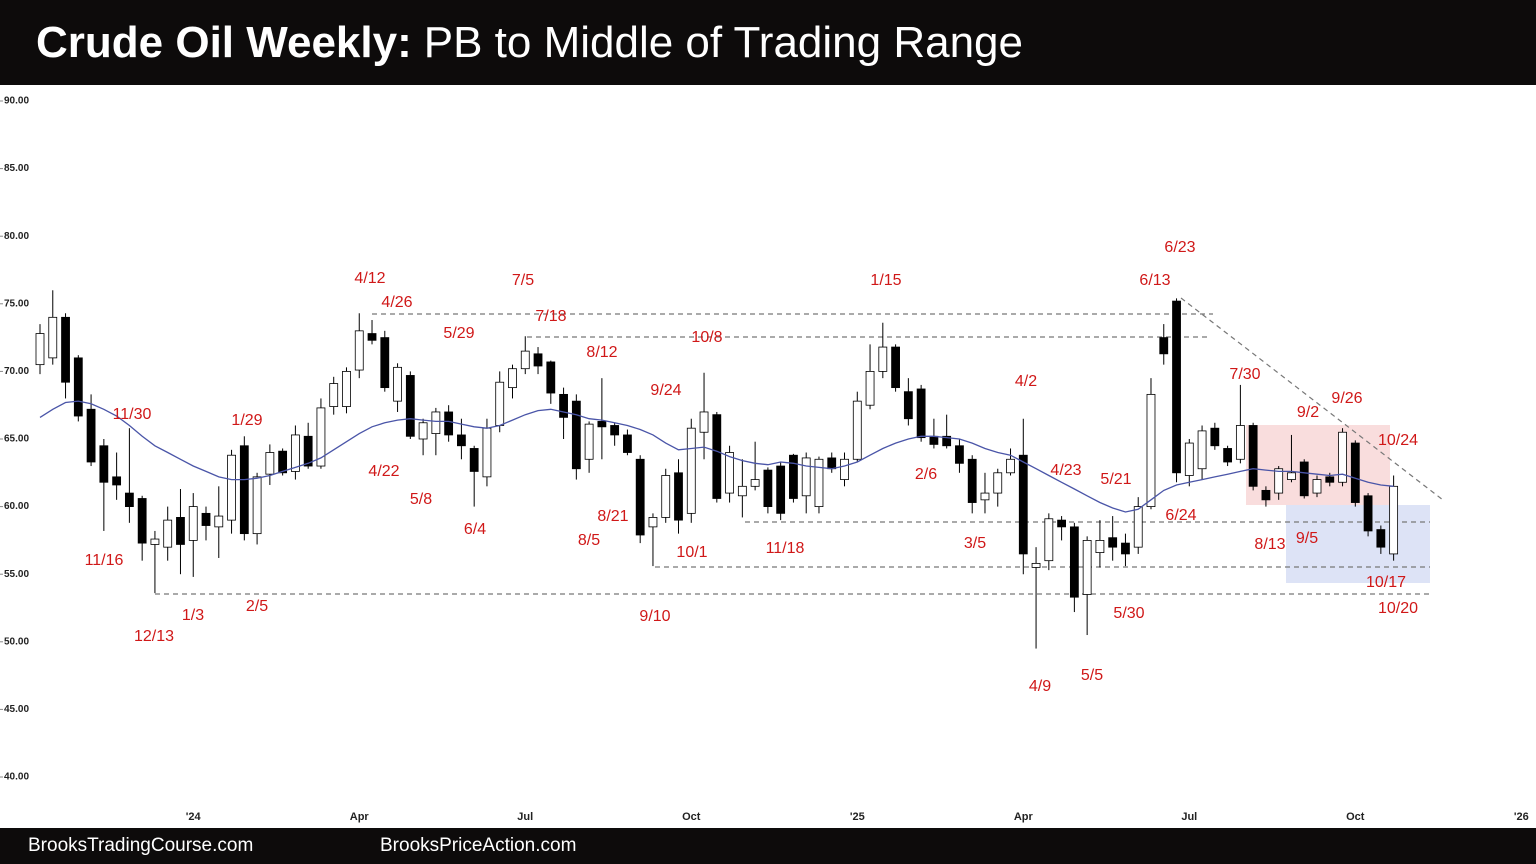 This screenshot has height=864, width=1536. What do you see at coordinates (550, 316) in the screenshot?
I see `annotation: 7/18` at bounding box center [550, 316].